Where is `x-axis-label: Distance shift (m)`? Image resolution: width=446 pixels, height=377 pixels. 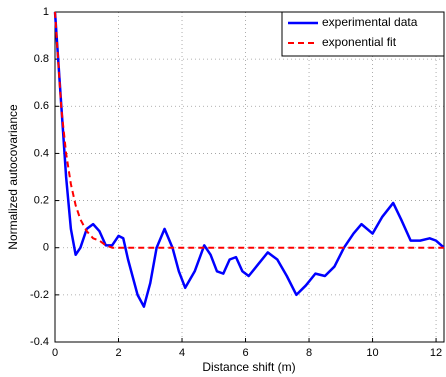
x-axis-label: Distance shift (m) is located at coordinates (248, 367).